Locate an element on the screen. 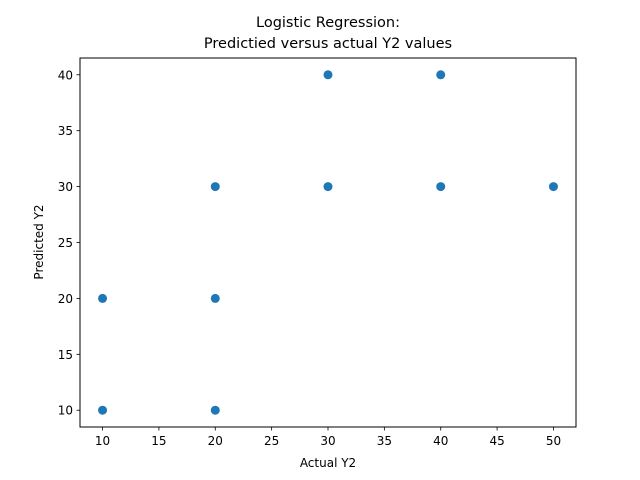 The image size is (640, 480). x-tick-label: 35 is located at coordinates (384, 441).